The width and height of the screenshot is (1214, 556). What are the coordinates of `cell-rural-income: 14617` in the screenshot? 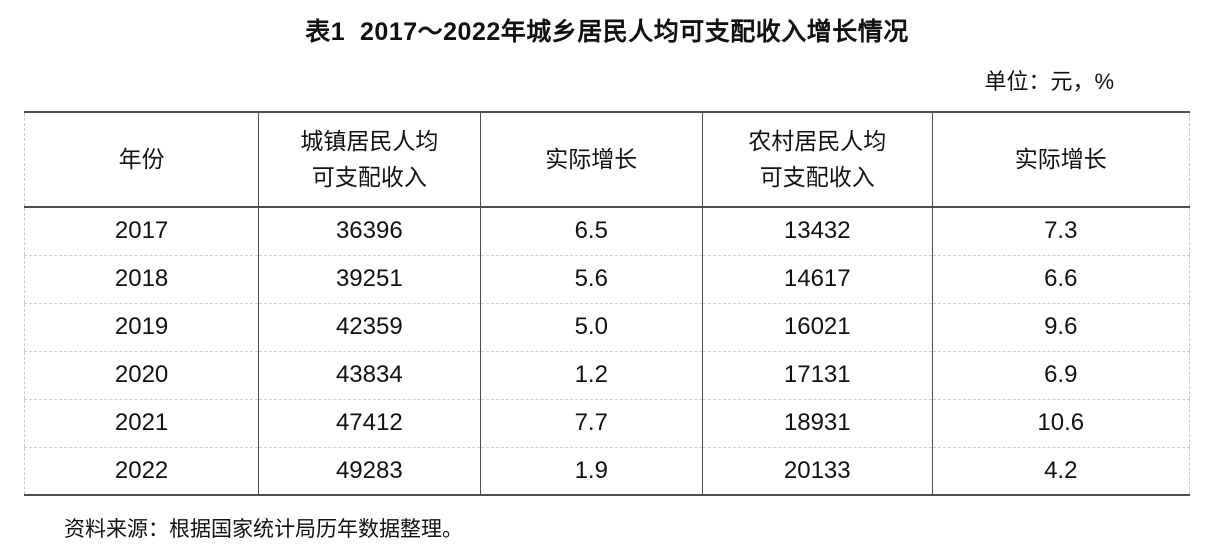 It's located at (817, 278).